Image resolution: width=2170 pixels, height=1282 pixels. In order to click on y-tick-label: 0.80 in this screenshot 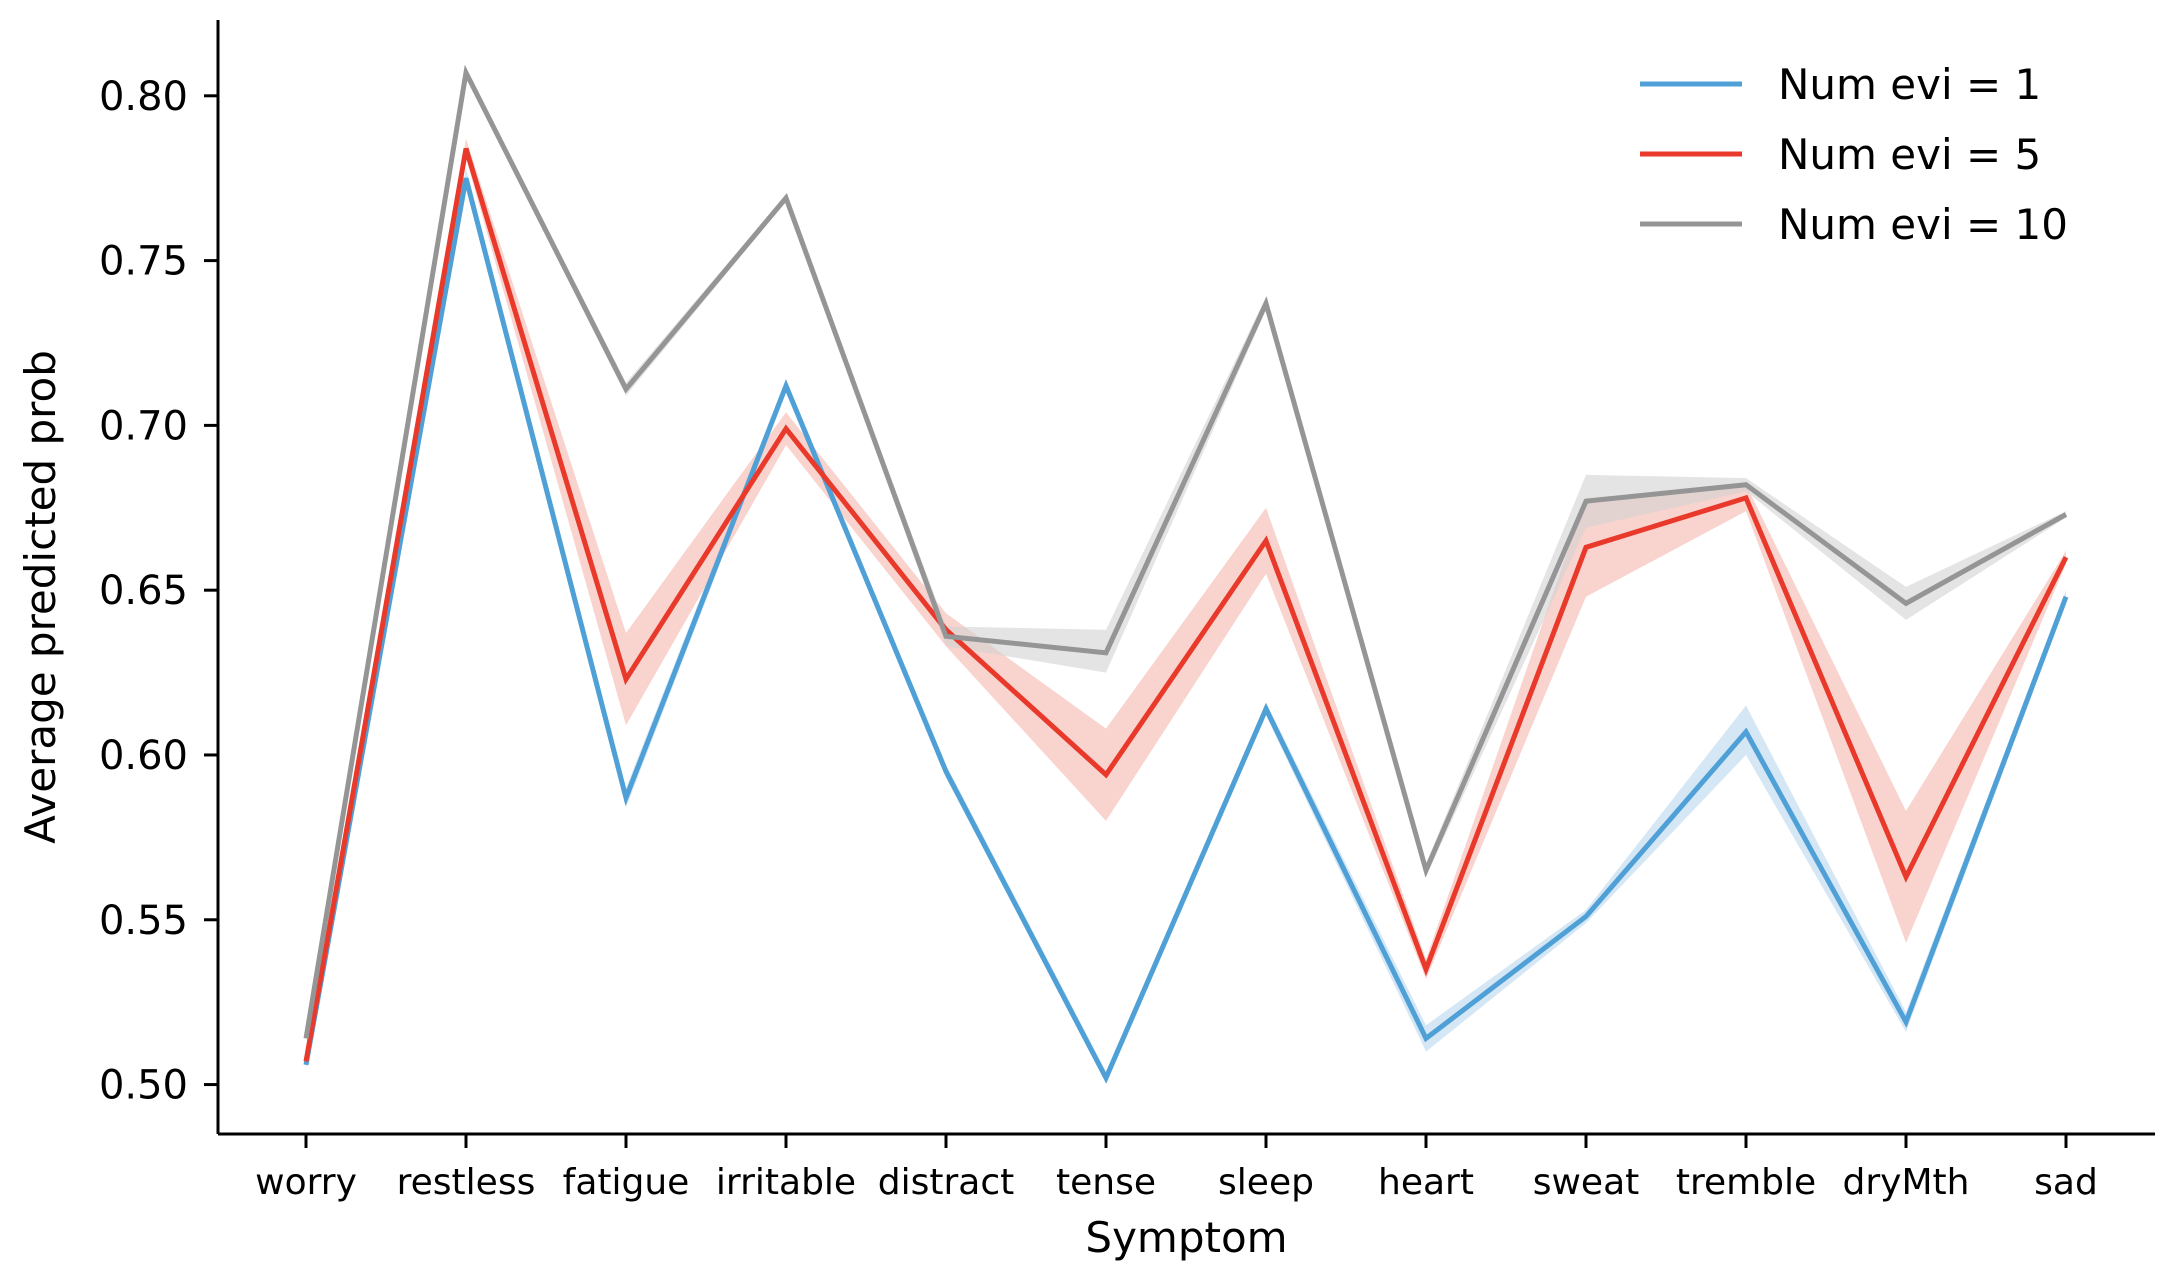, I will do `click(143, 97)`.